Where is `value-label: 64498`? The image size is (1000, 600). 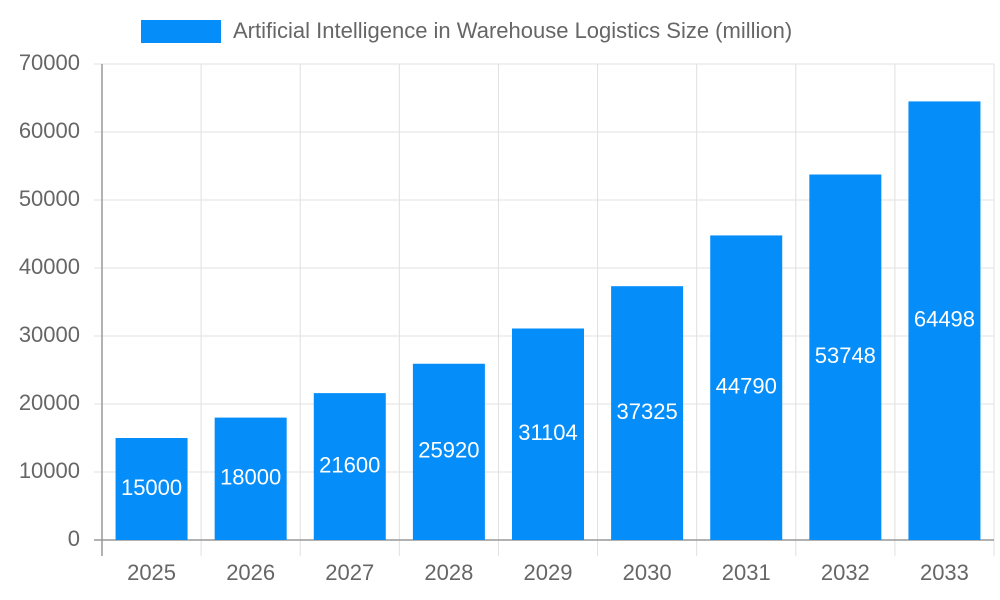 value-label: 64498 is located at coordinates (944, 319).